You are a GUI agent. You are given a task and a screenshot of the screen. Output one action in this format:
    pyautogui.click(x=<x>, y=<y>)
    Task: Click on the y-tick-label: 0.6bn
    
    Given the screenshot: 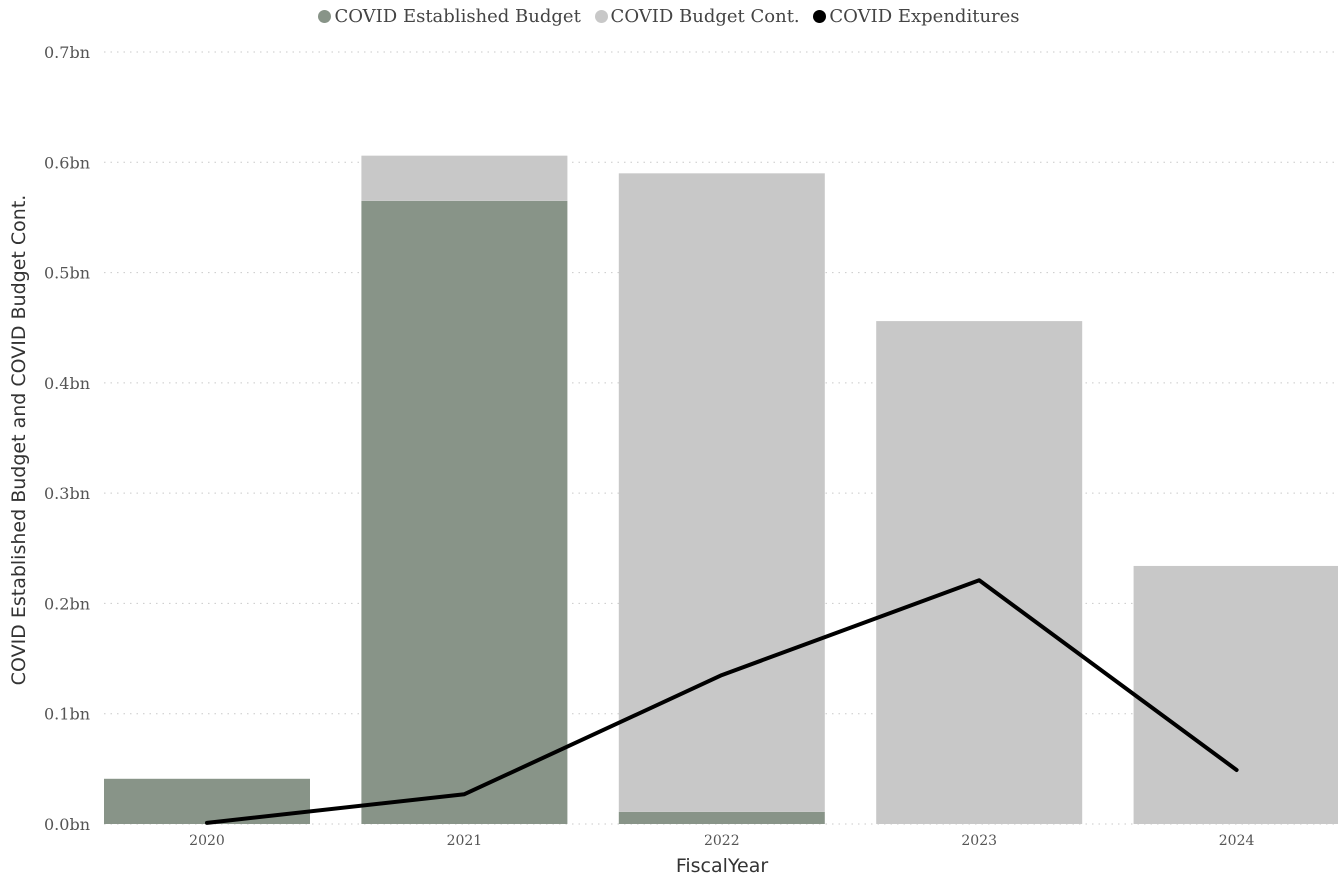 What is the action you would take?
    pyautogui.click(x=67, y=162)
    